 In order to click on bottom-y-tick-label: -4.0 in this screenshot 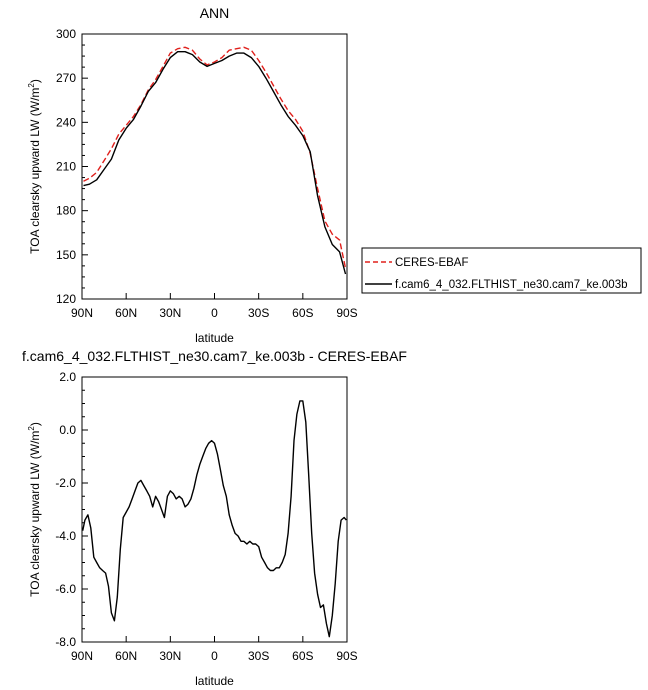, I will do `click(65, 536)`.